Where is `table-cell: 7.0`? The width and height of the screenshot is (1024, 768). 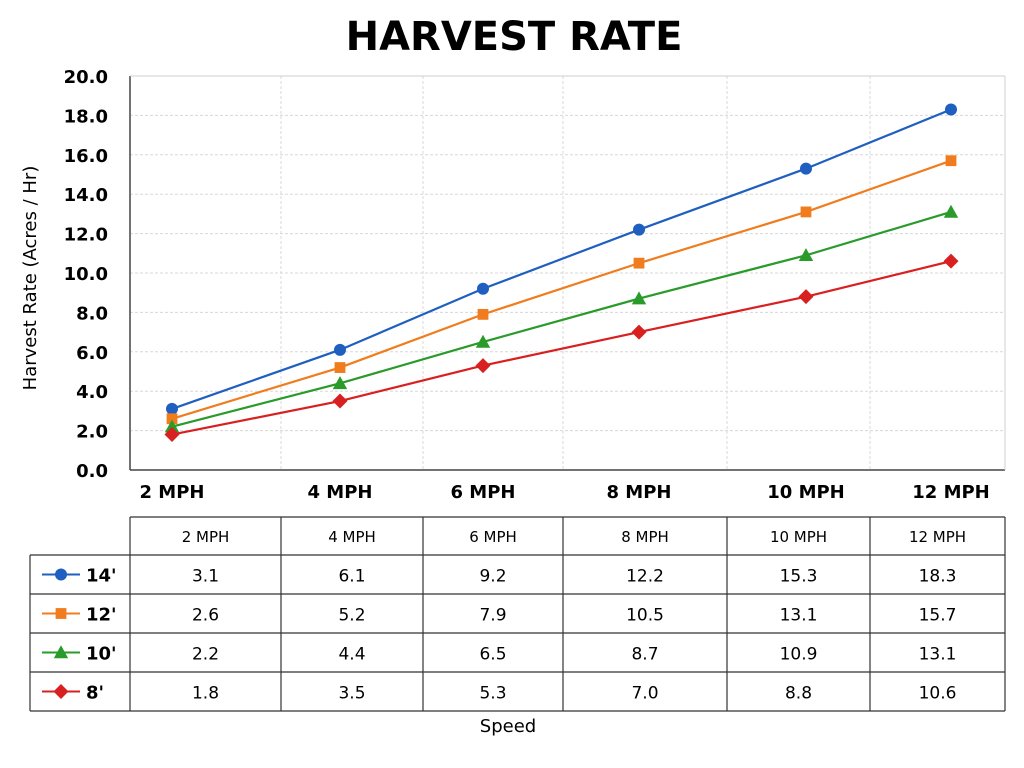 table-cell: 7.0 is located at coordinates (644, 694).